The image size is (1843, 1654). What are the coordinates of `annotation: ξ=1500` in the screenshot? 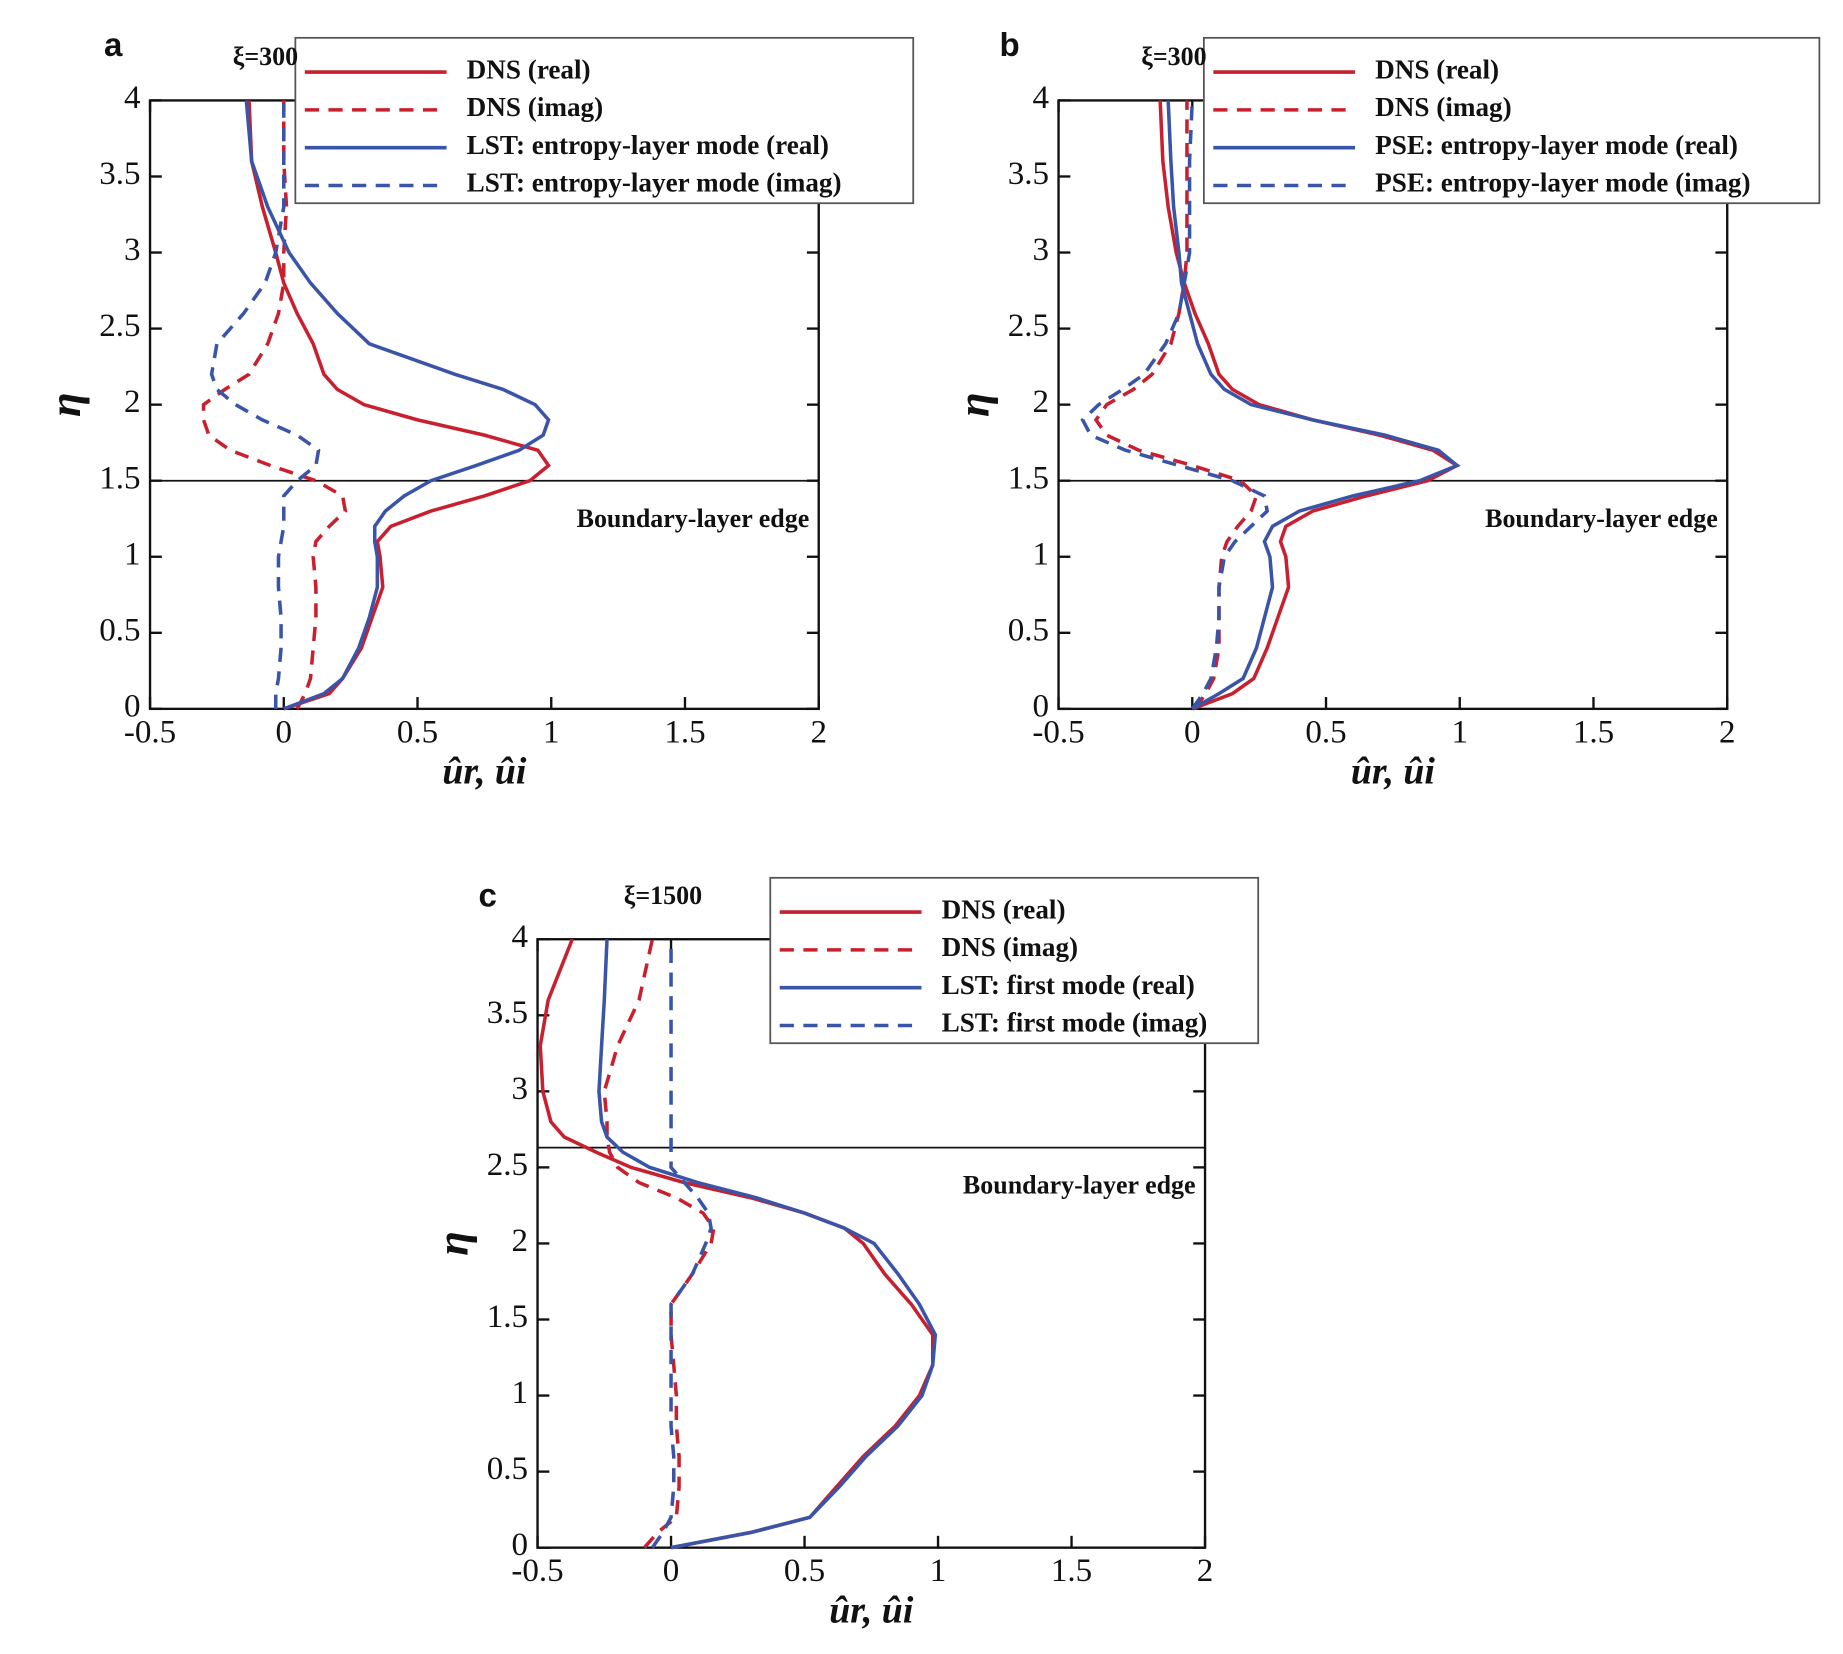 It's located at (663, 895).